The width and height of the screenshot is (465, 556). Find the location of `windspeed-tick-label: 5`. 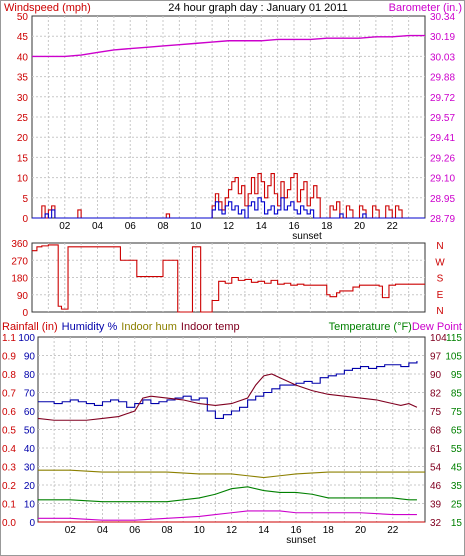

windspeed-tick-label: 5 is located at coordinates (25, 199).